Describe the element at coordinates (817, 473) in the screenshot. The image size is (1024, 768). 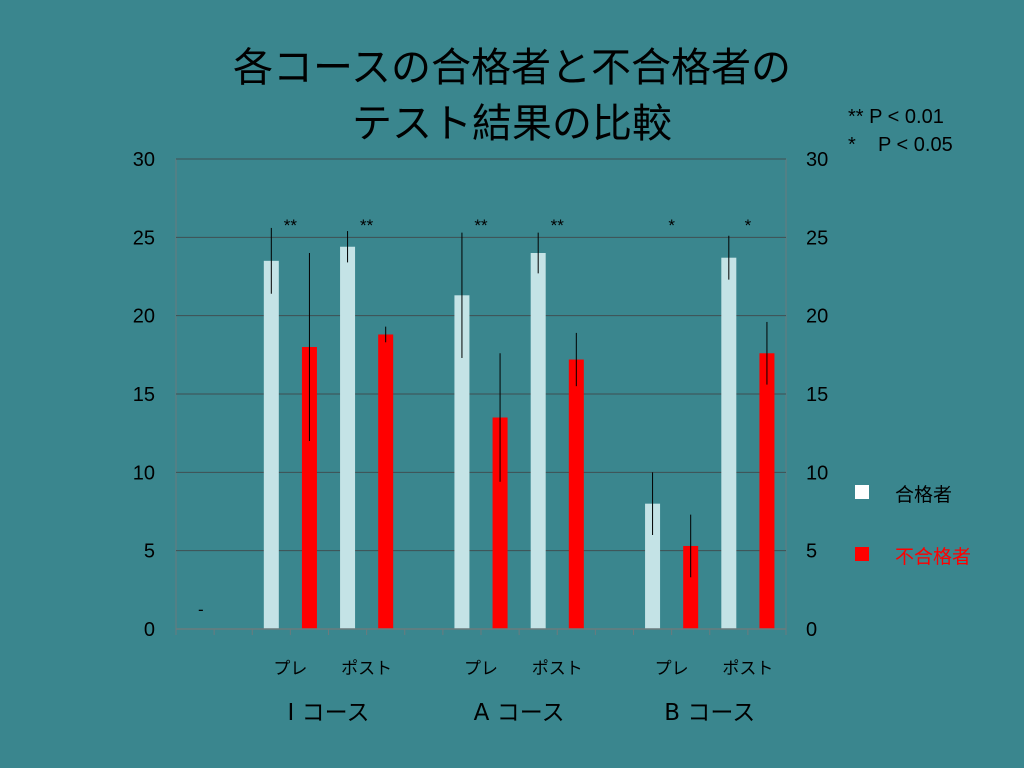
I see `y-tick-label-right: 10` at that location.